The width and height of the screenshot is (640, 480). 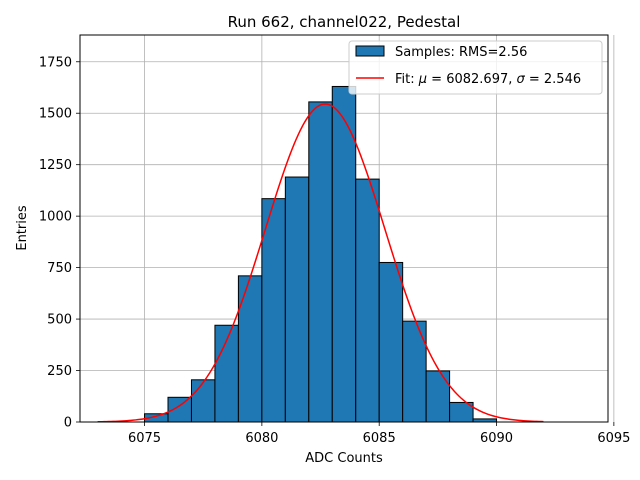 What do you see at coordinates (344, 22) in the screenshot?
I see `chart-title: Run 662, channel022, Pedestal` at bounding box center [344, 22].